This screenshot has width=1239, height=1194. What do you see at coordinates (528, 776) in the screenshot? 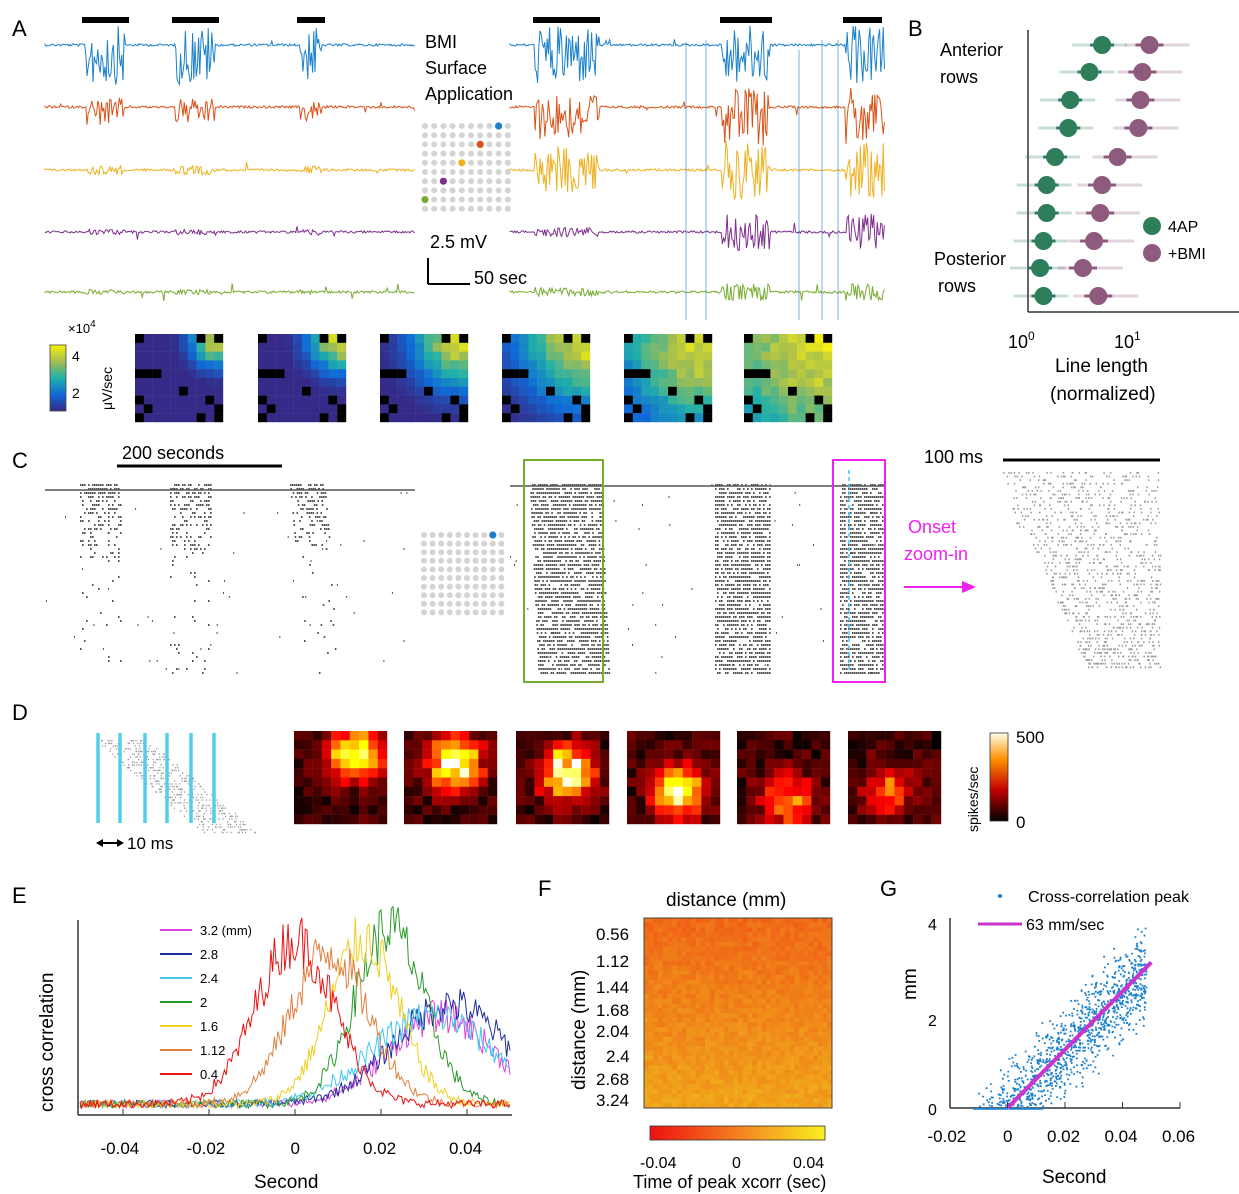
I see `panel-d: D 10 ms 500 0 spikes/sec` at bounding box center [528, 776].